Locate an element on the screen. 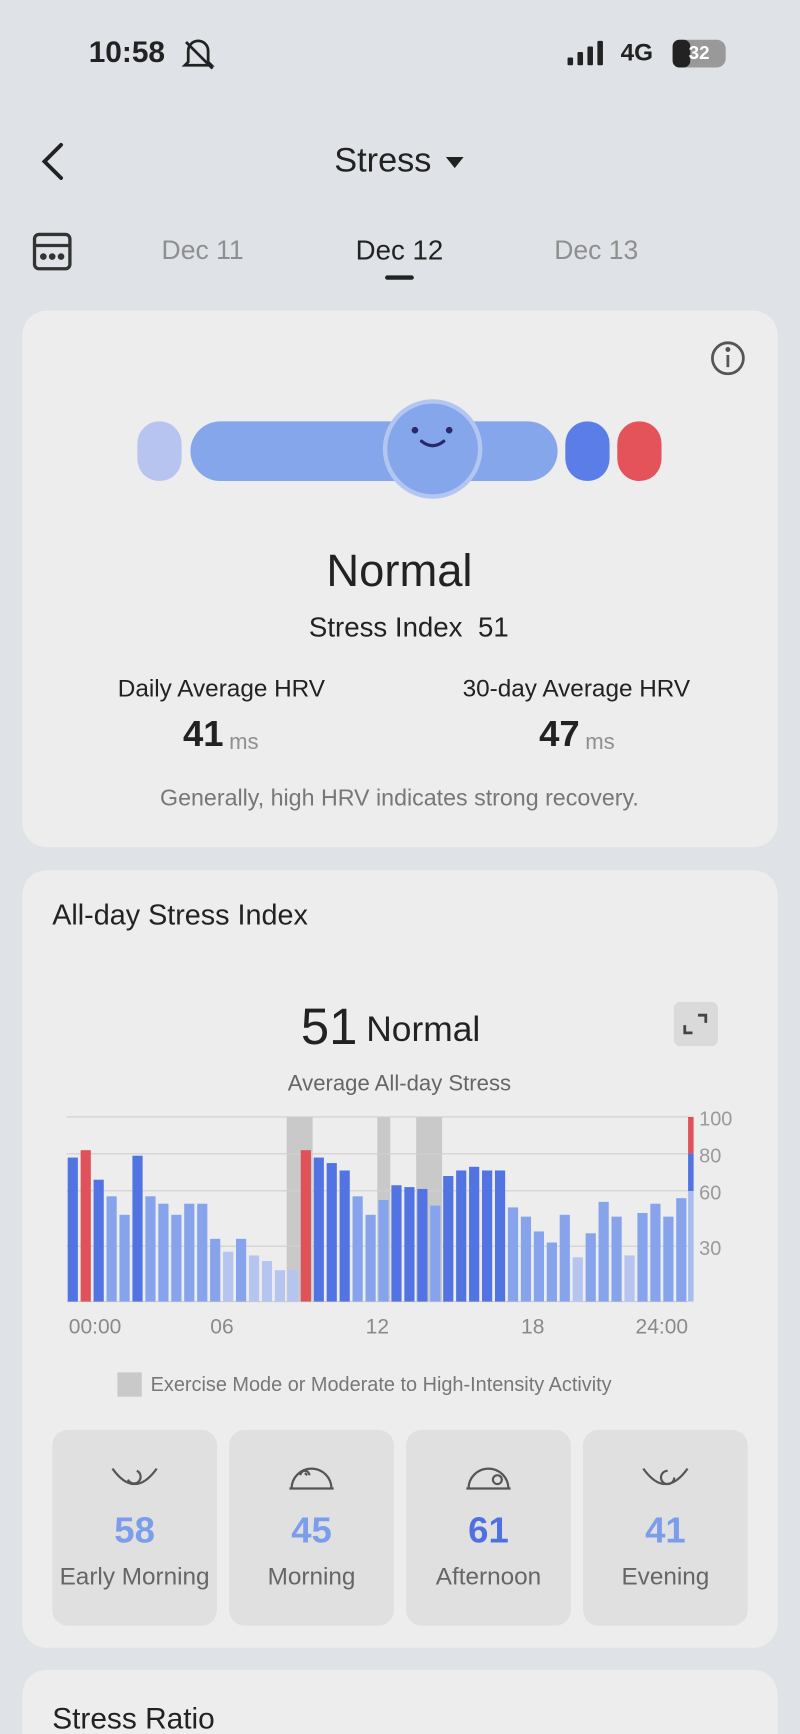 The width and height of the screenshot is (800, 1734). period-value: 45 is located at coordinates (311, 1529).